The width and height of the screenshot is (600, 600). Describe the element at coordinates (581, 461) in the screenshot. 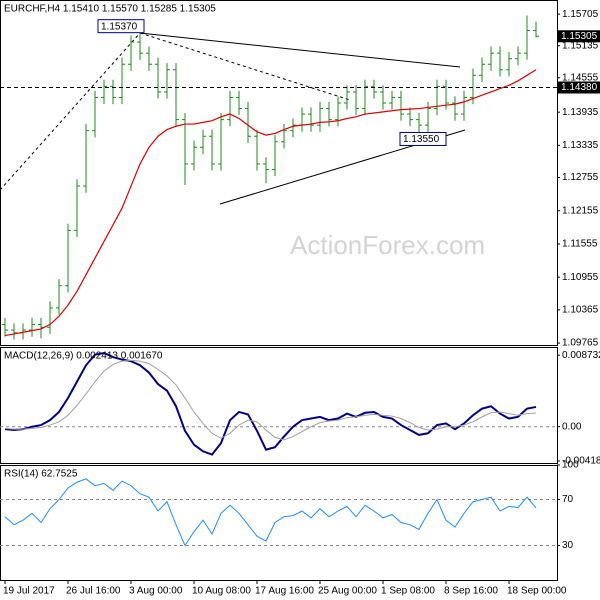

I see `y-tick-label: -0.004184` at that location.